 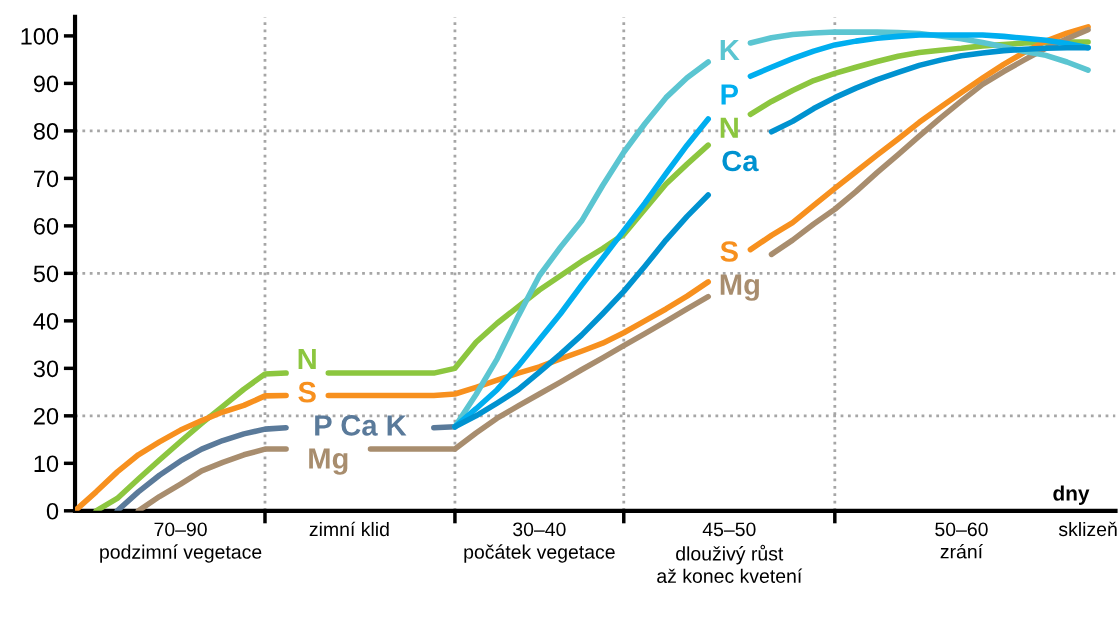 What do you see at coordinates (46, 369) in the screenshot?
I see `y-tick-label: 30` at bounding box center [46, 369].